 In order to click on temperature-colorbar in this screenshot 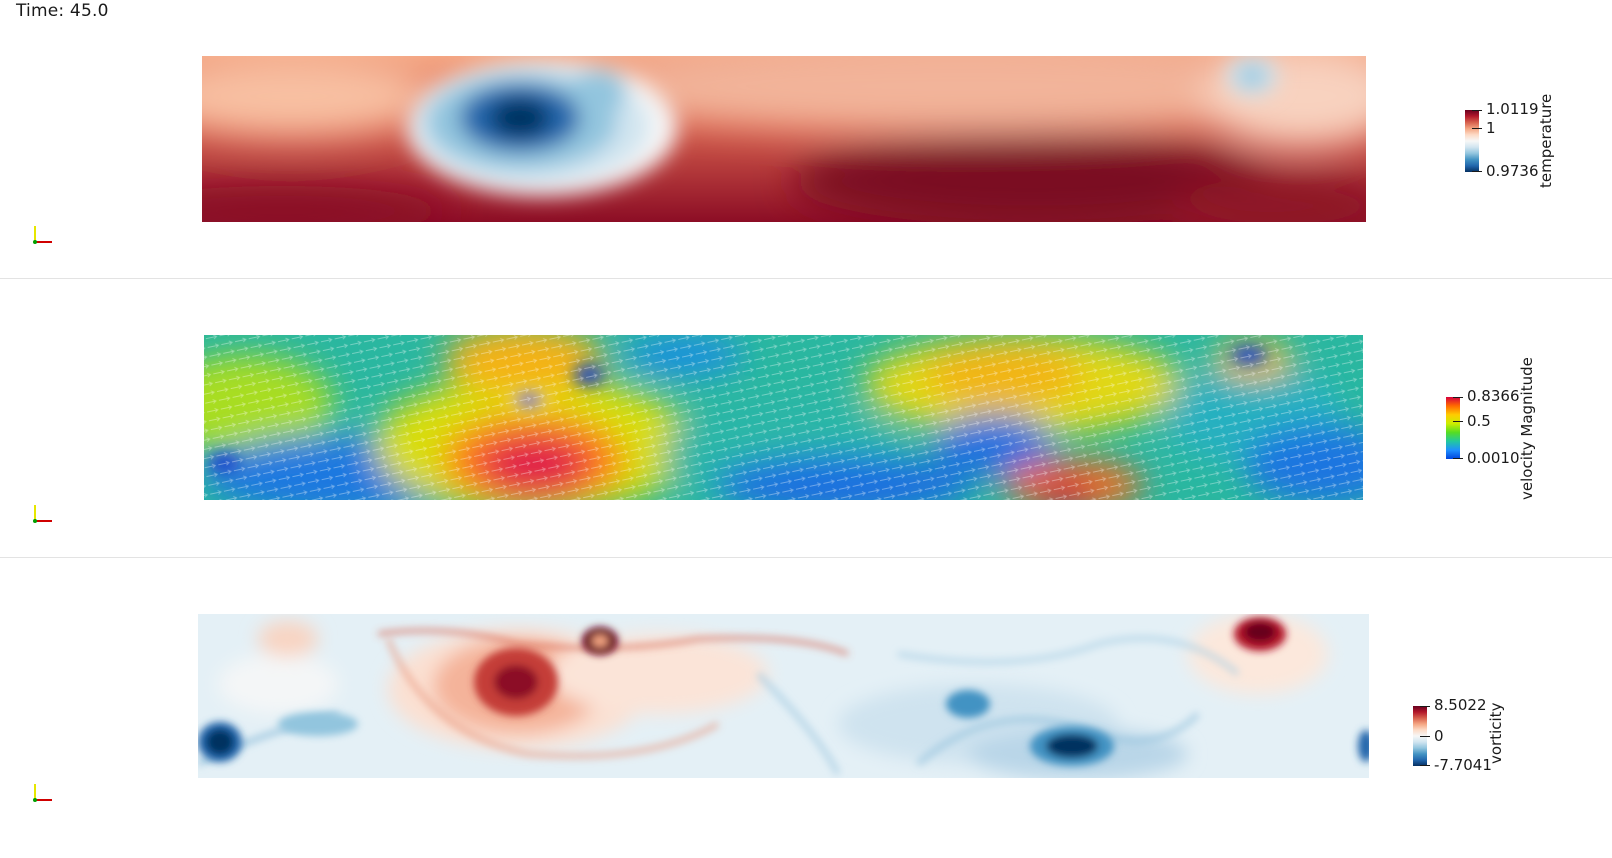, I will do `click(1472, 141)`.